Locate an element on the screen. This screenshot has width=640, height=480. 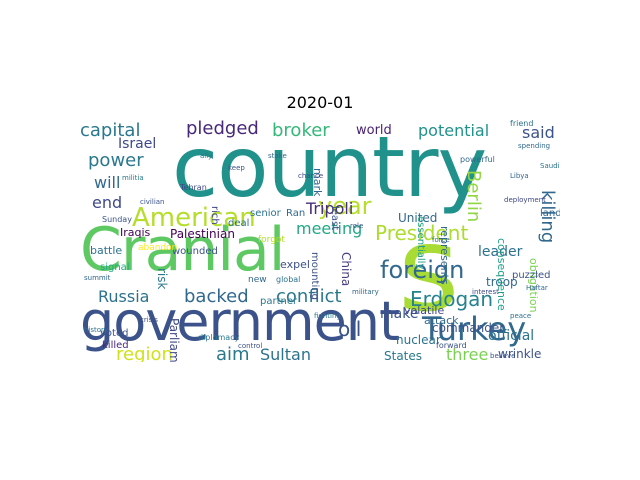
cloud-word: land is located at coordinates (550, 213).